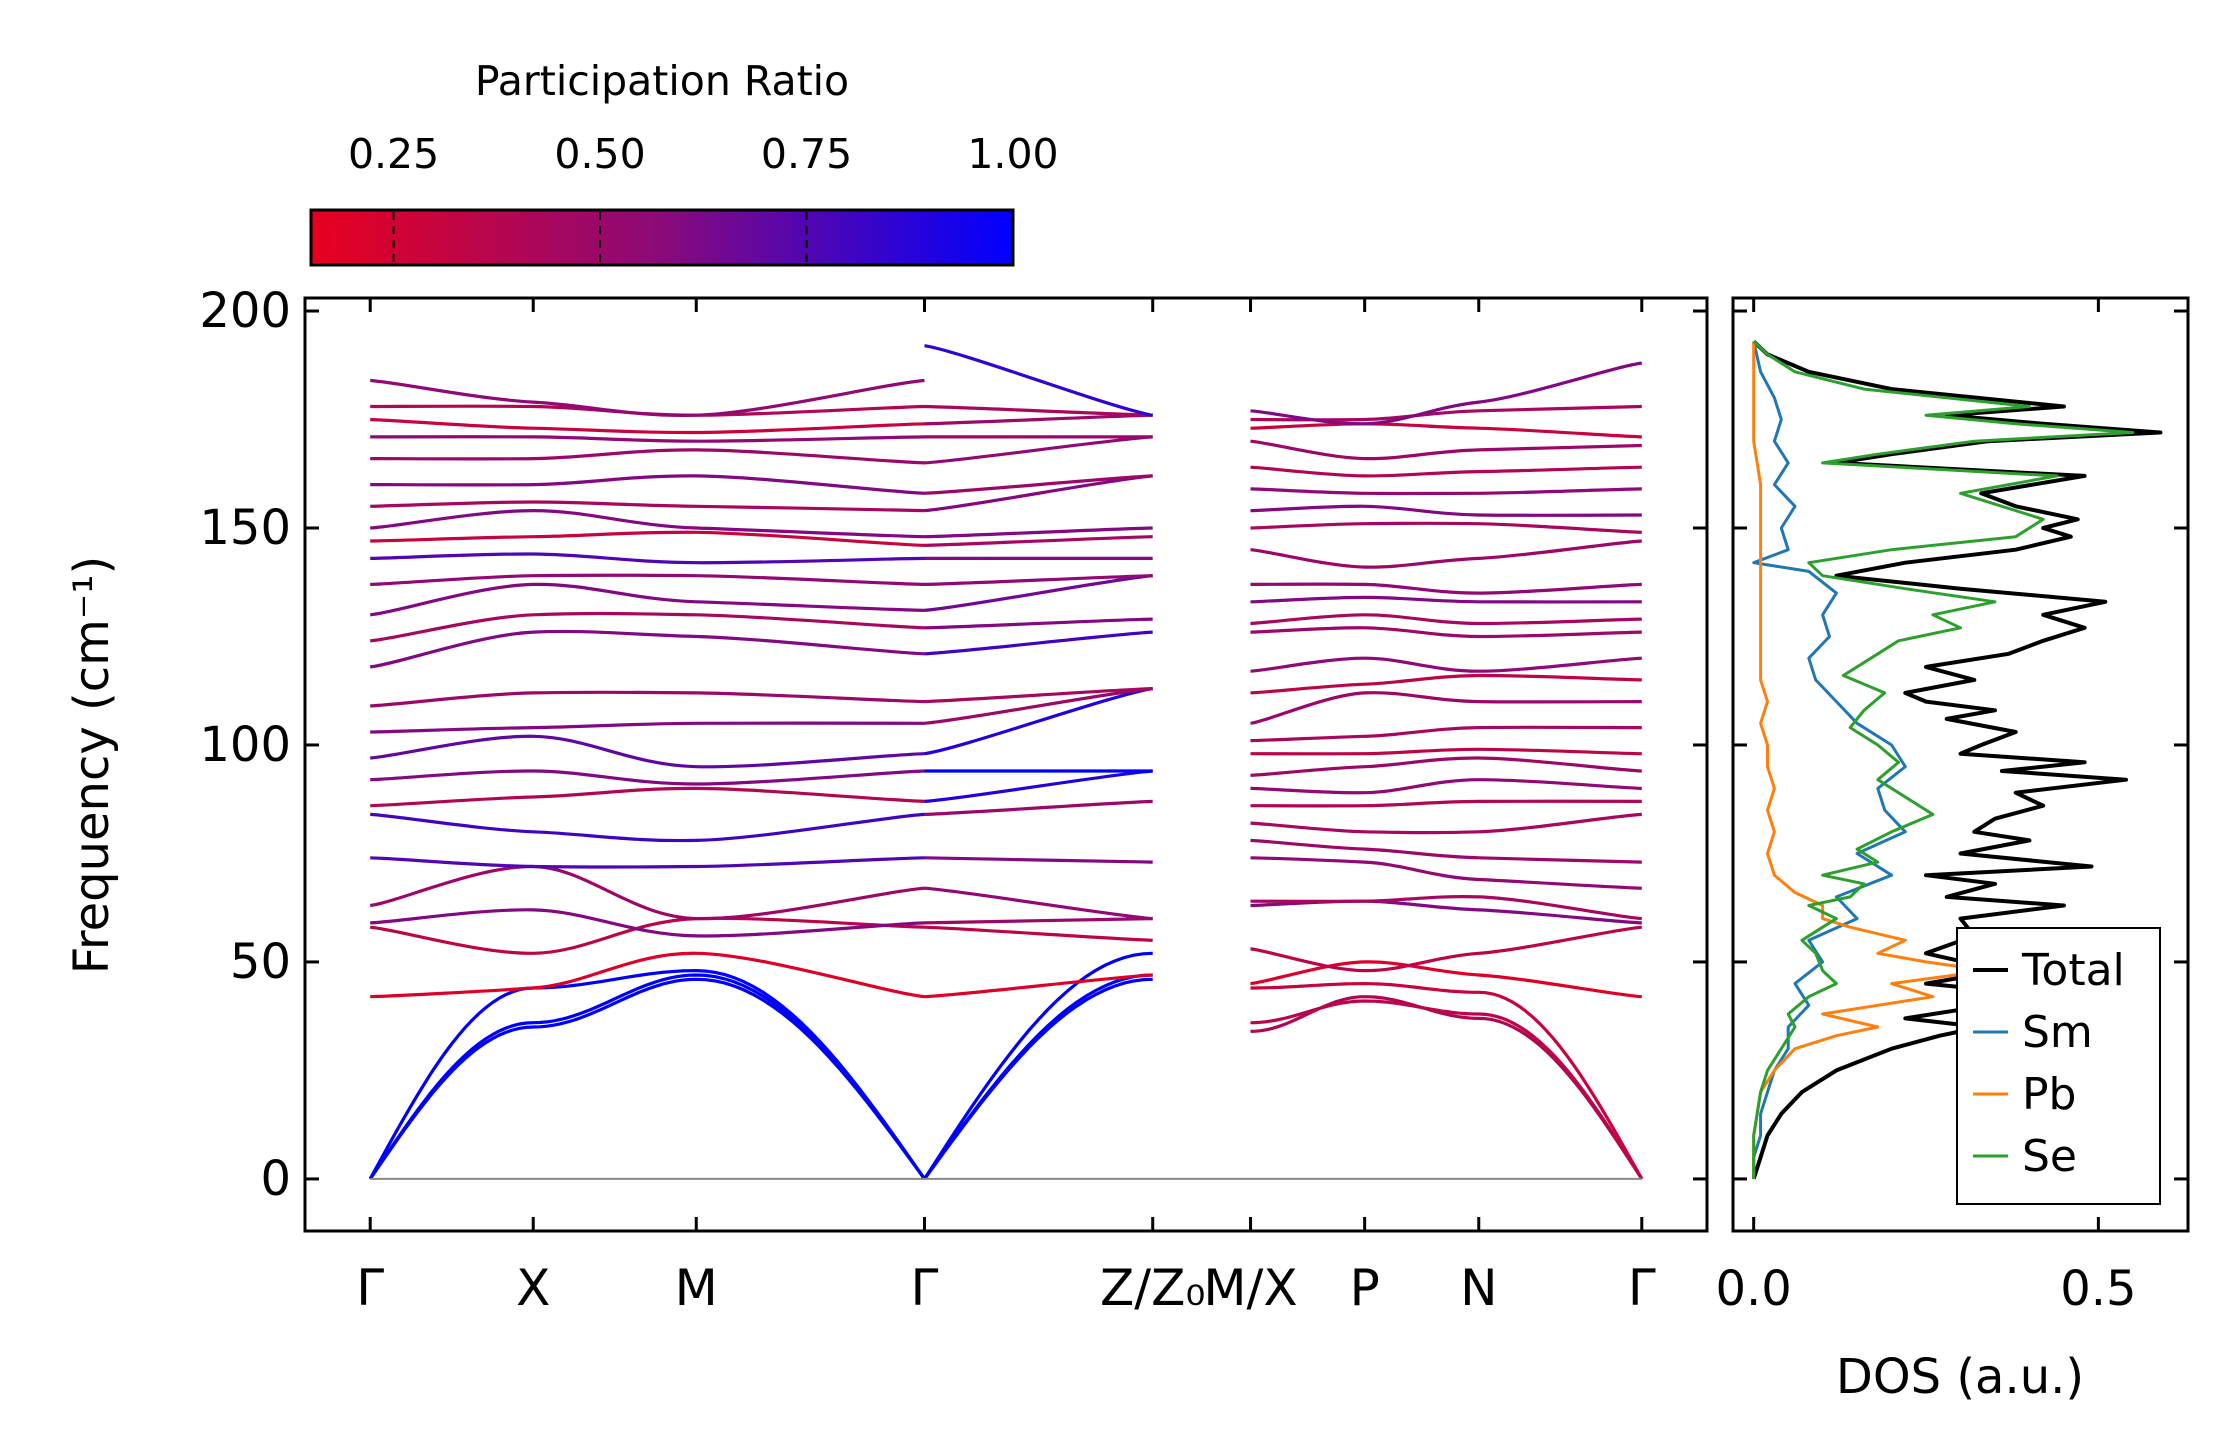  What do you see at coordinates (662, 237) in the screenshot?
I see `colorbar-gradient` at bounding box center [662, 237].